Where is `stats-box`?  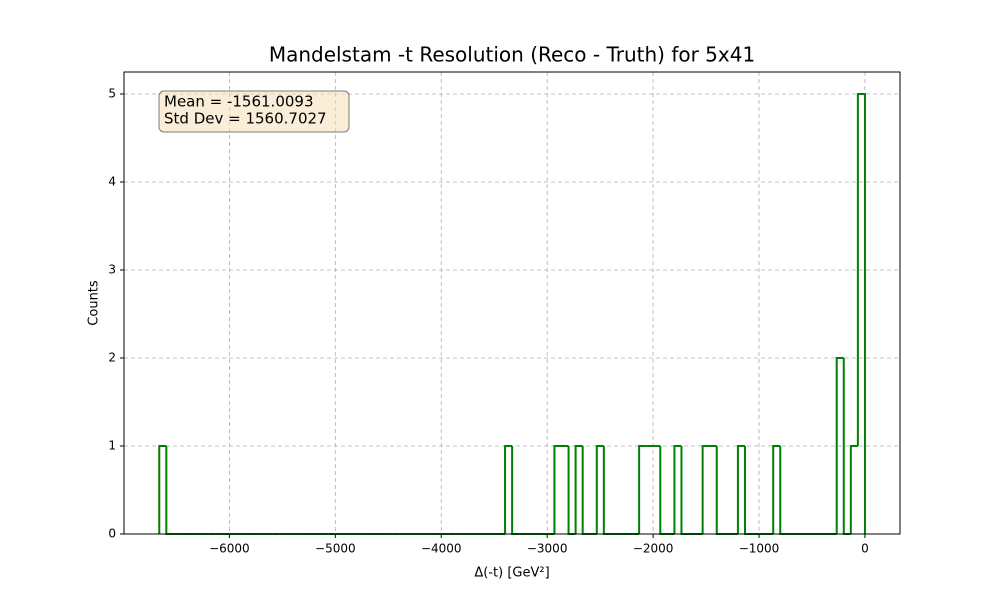 stats-box is located at coordinates (254, 111).